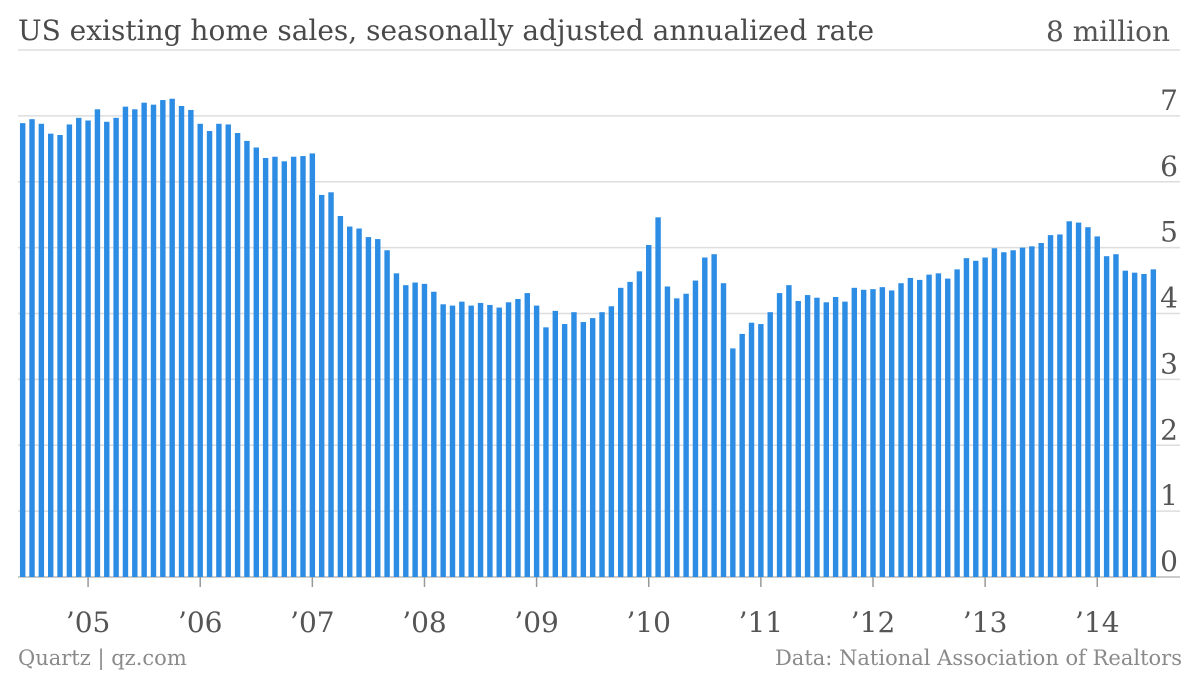 The image size is (1200, 676). What do you see at coordinates (1169, 232) in the screenshot?
I see `y-tick-label: 5` at bounding box center [1169, 232].